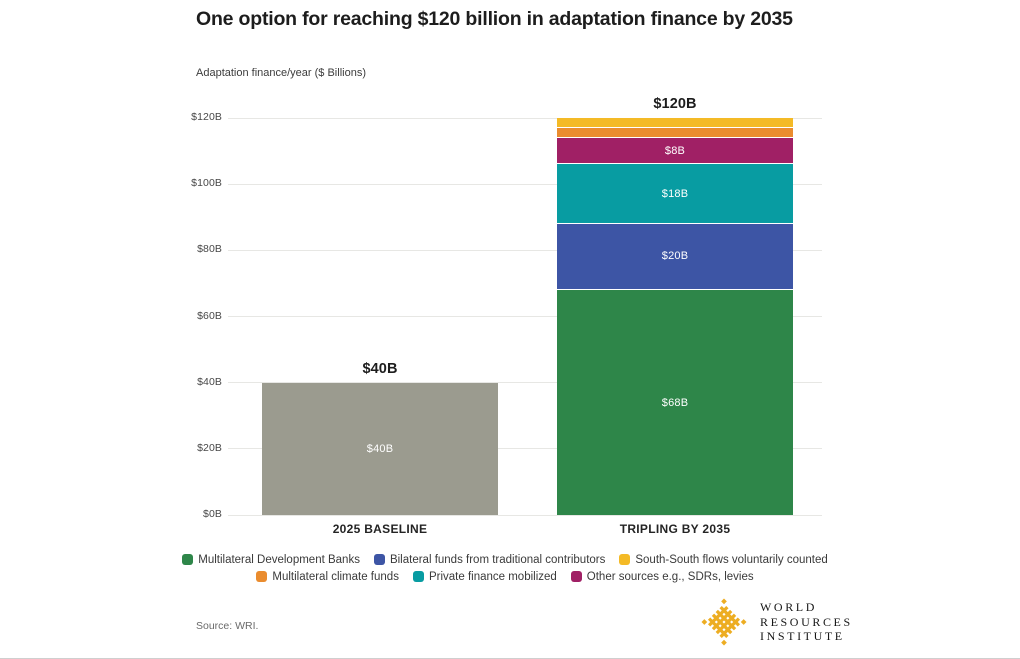  I want to click on gridline-$80B, so click(525, 250).